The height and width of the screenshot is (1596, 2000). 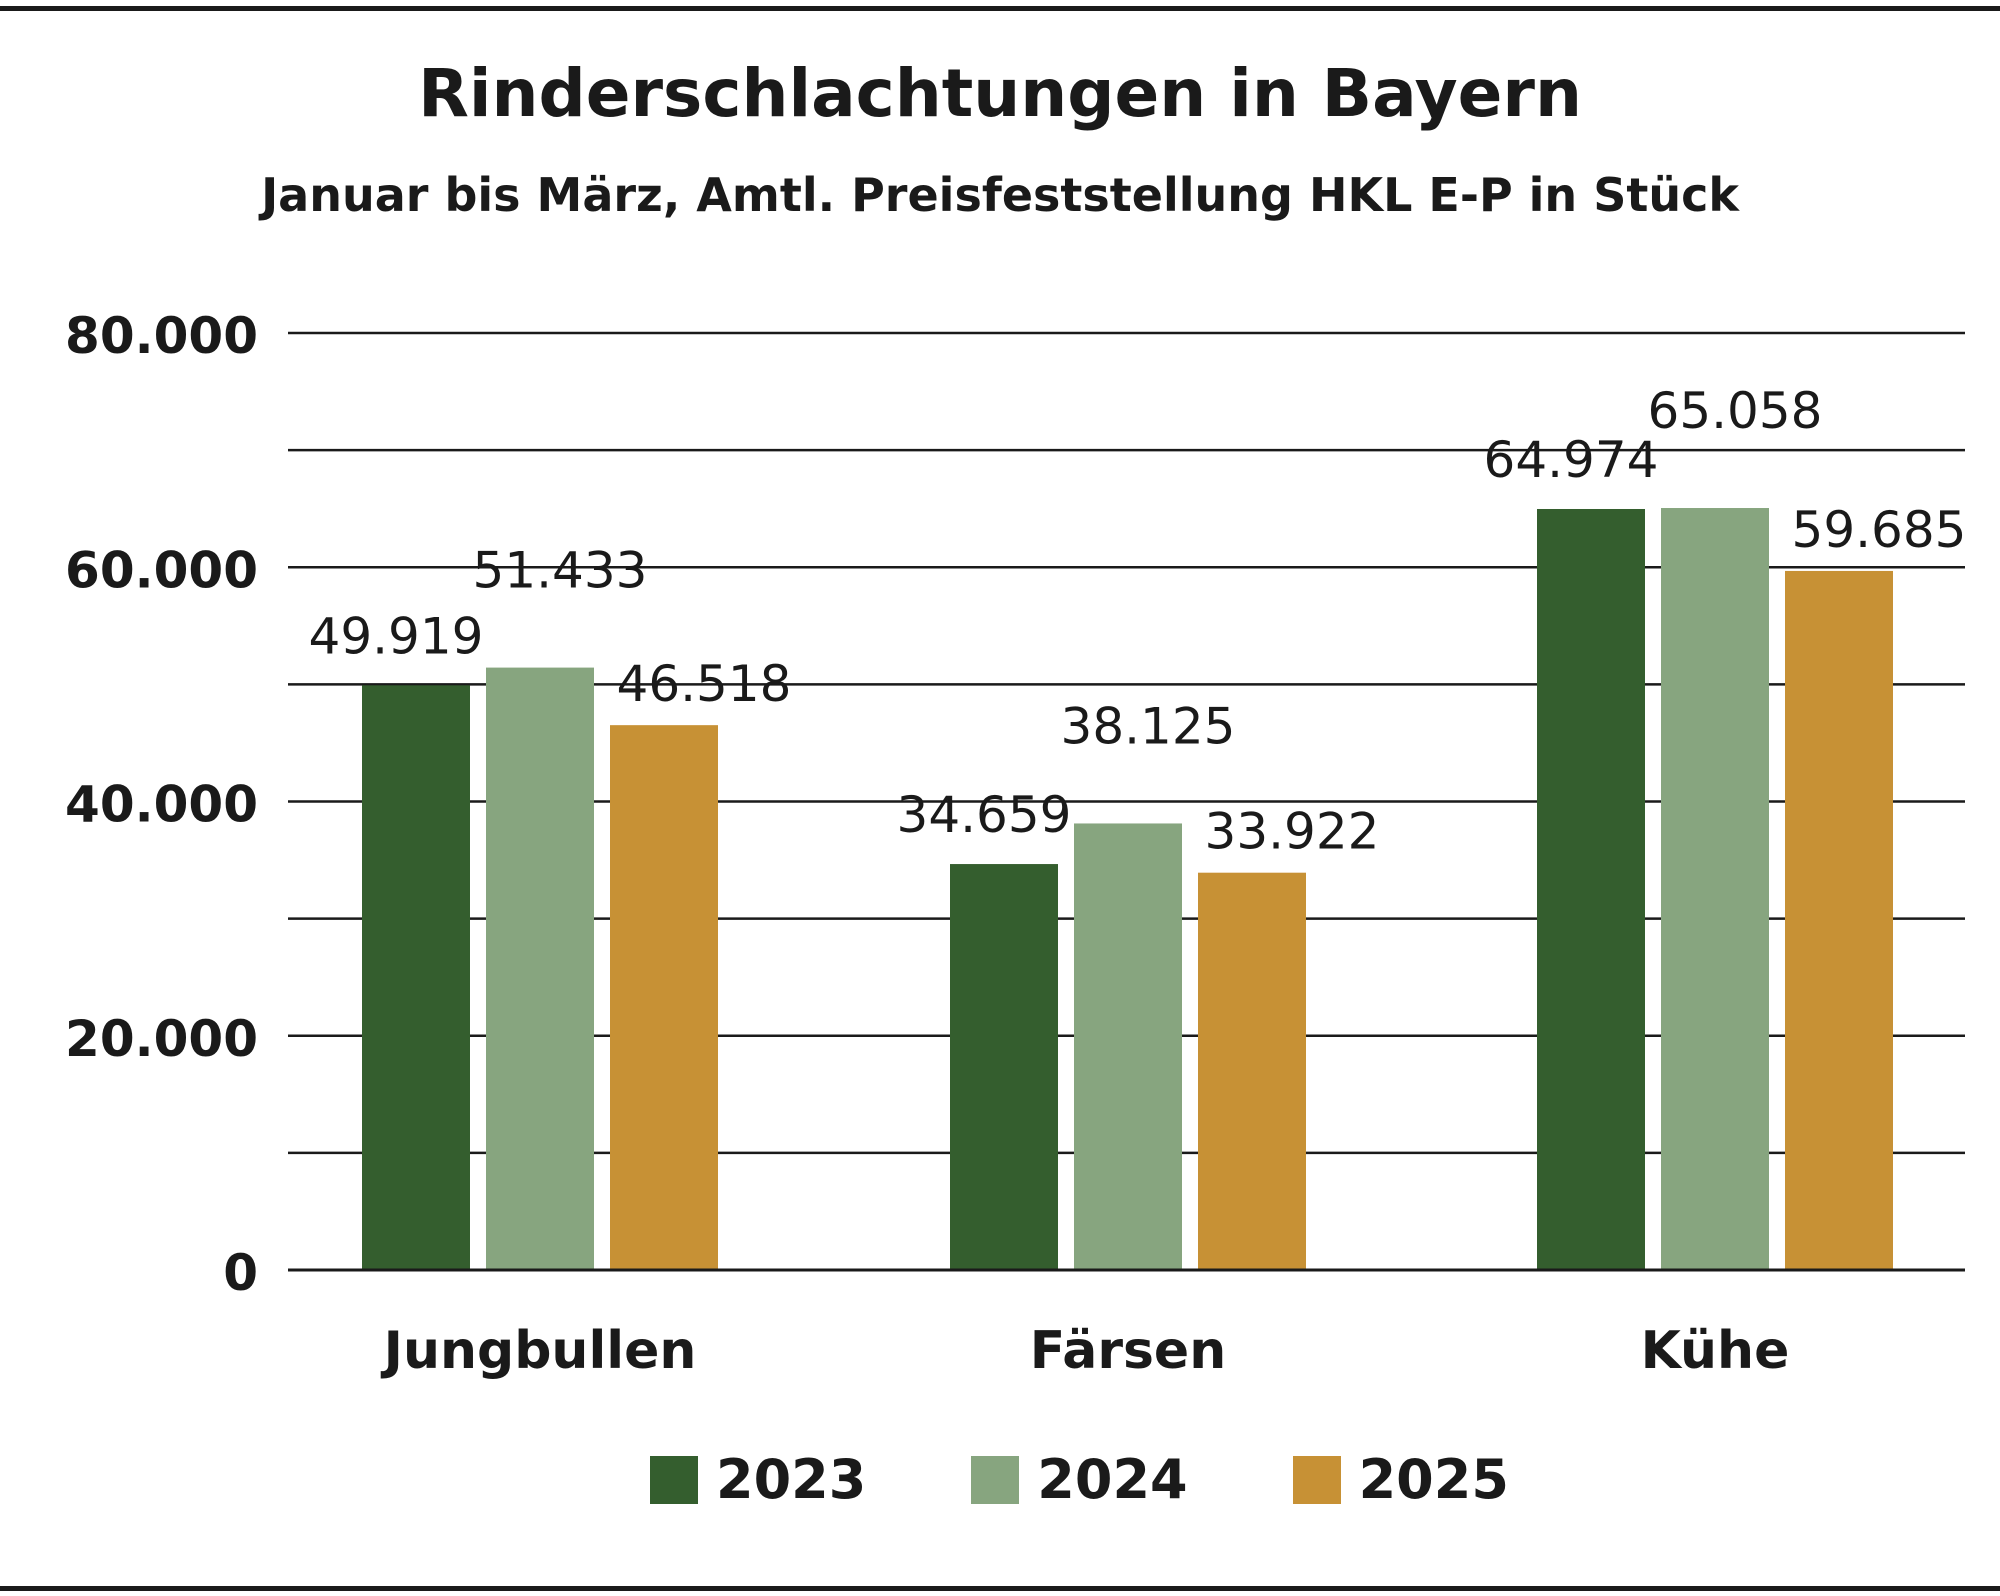 I want to click on bar-färsen-2025, so click(x=1252, y=1071).